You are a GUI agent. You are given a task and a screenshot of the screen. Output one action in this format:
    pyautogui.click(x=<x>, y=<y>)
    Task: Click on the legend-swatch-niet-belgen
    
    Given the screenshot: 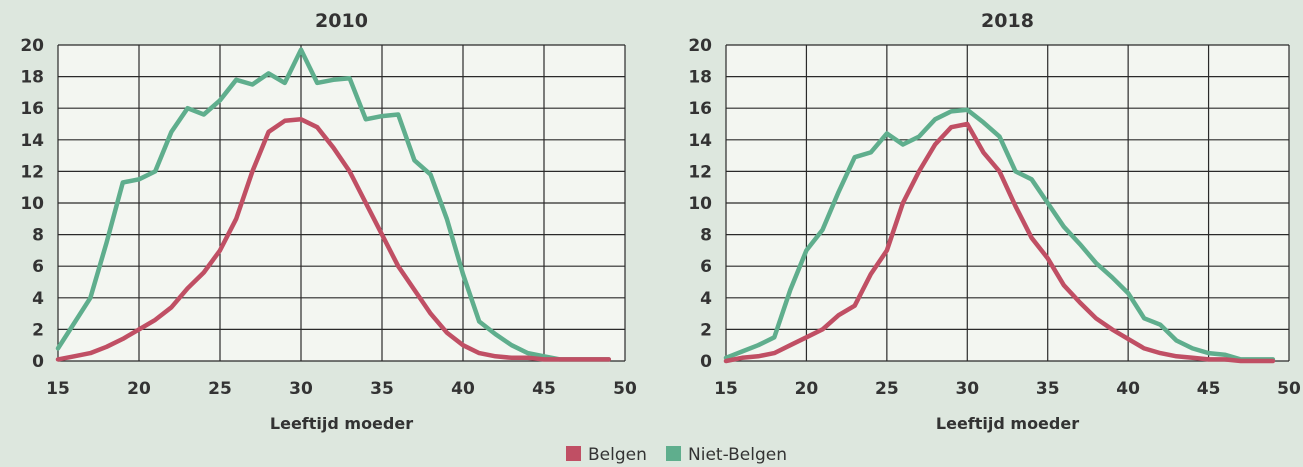 What is the action you would take?
    pyautogui.click(x=673, y=453)
    